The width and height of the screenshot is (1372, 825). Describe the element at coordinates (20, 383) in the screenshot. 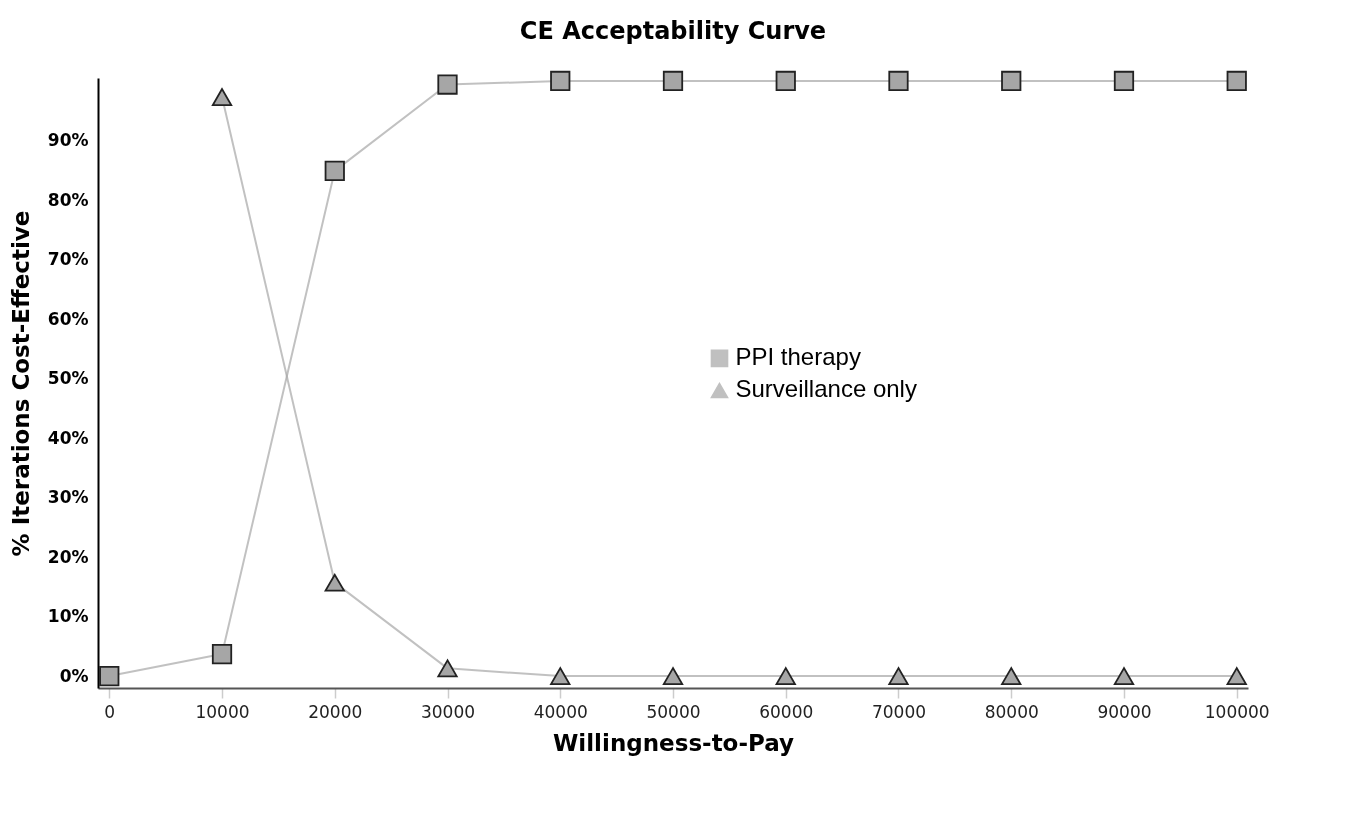

I see `y-axis-title: % Iterations Cost-Effective` at that location.